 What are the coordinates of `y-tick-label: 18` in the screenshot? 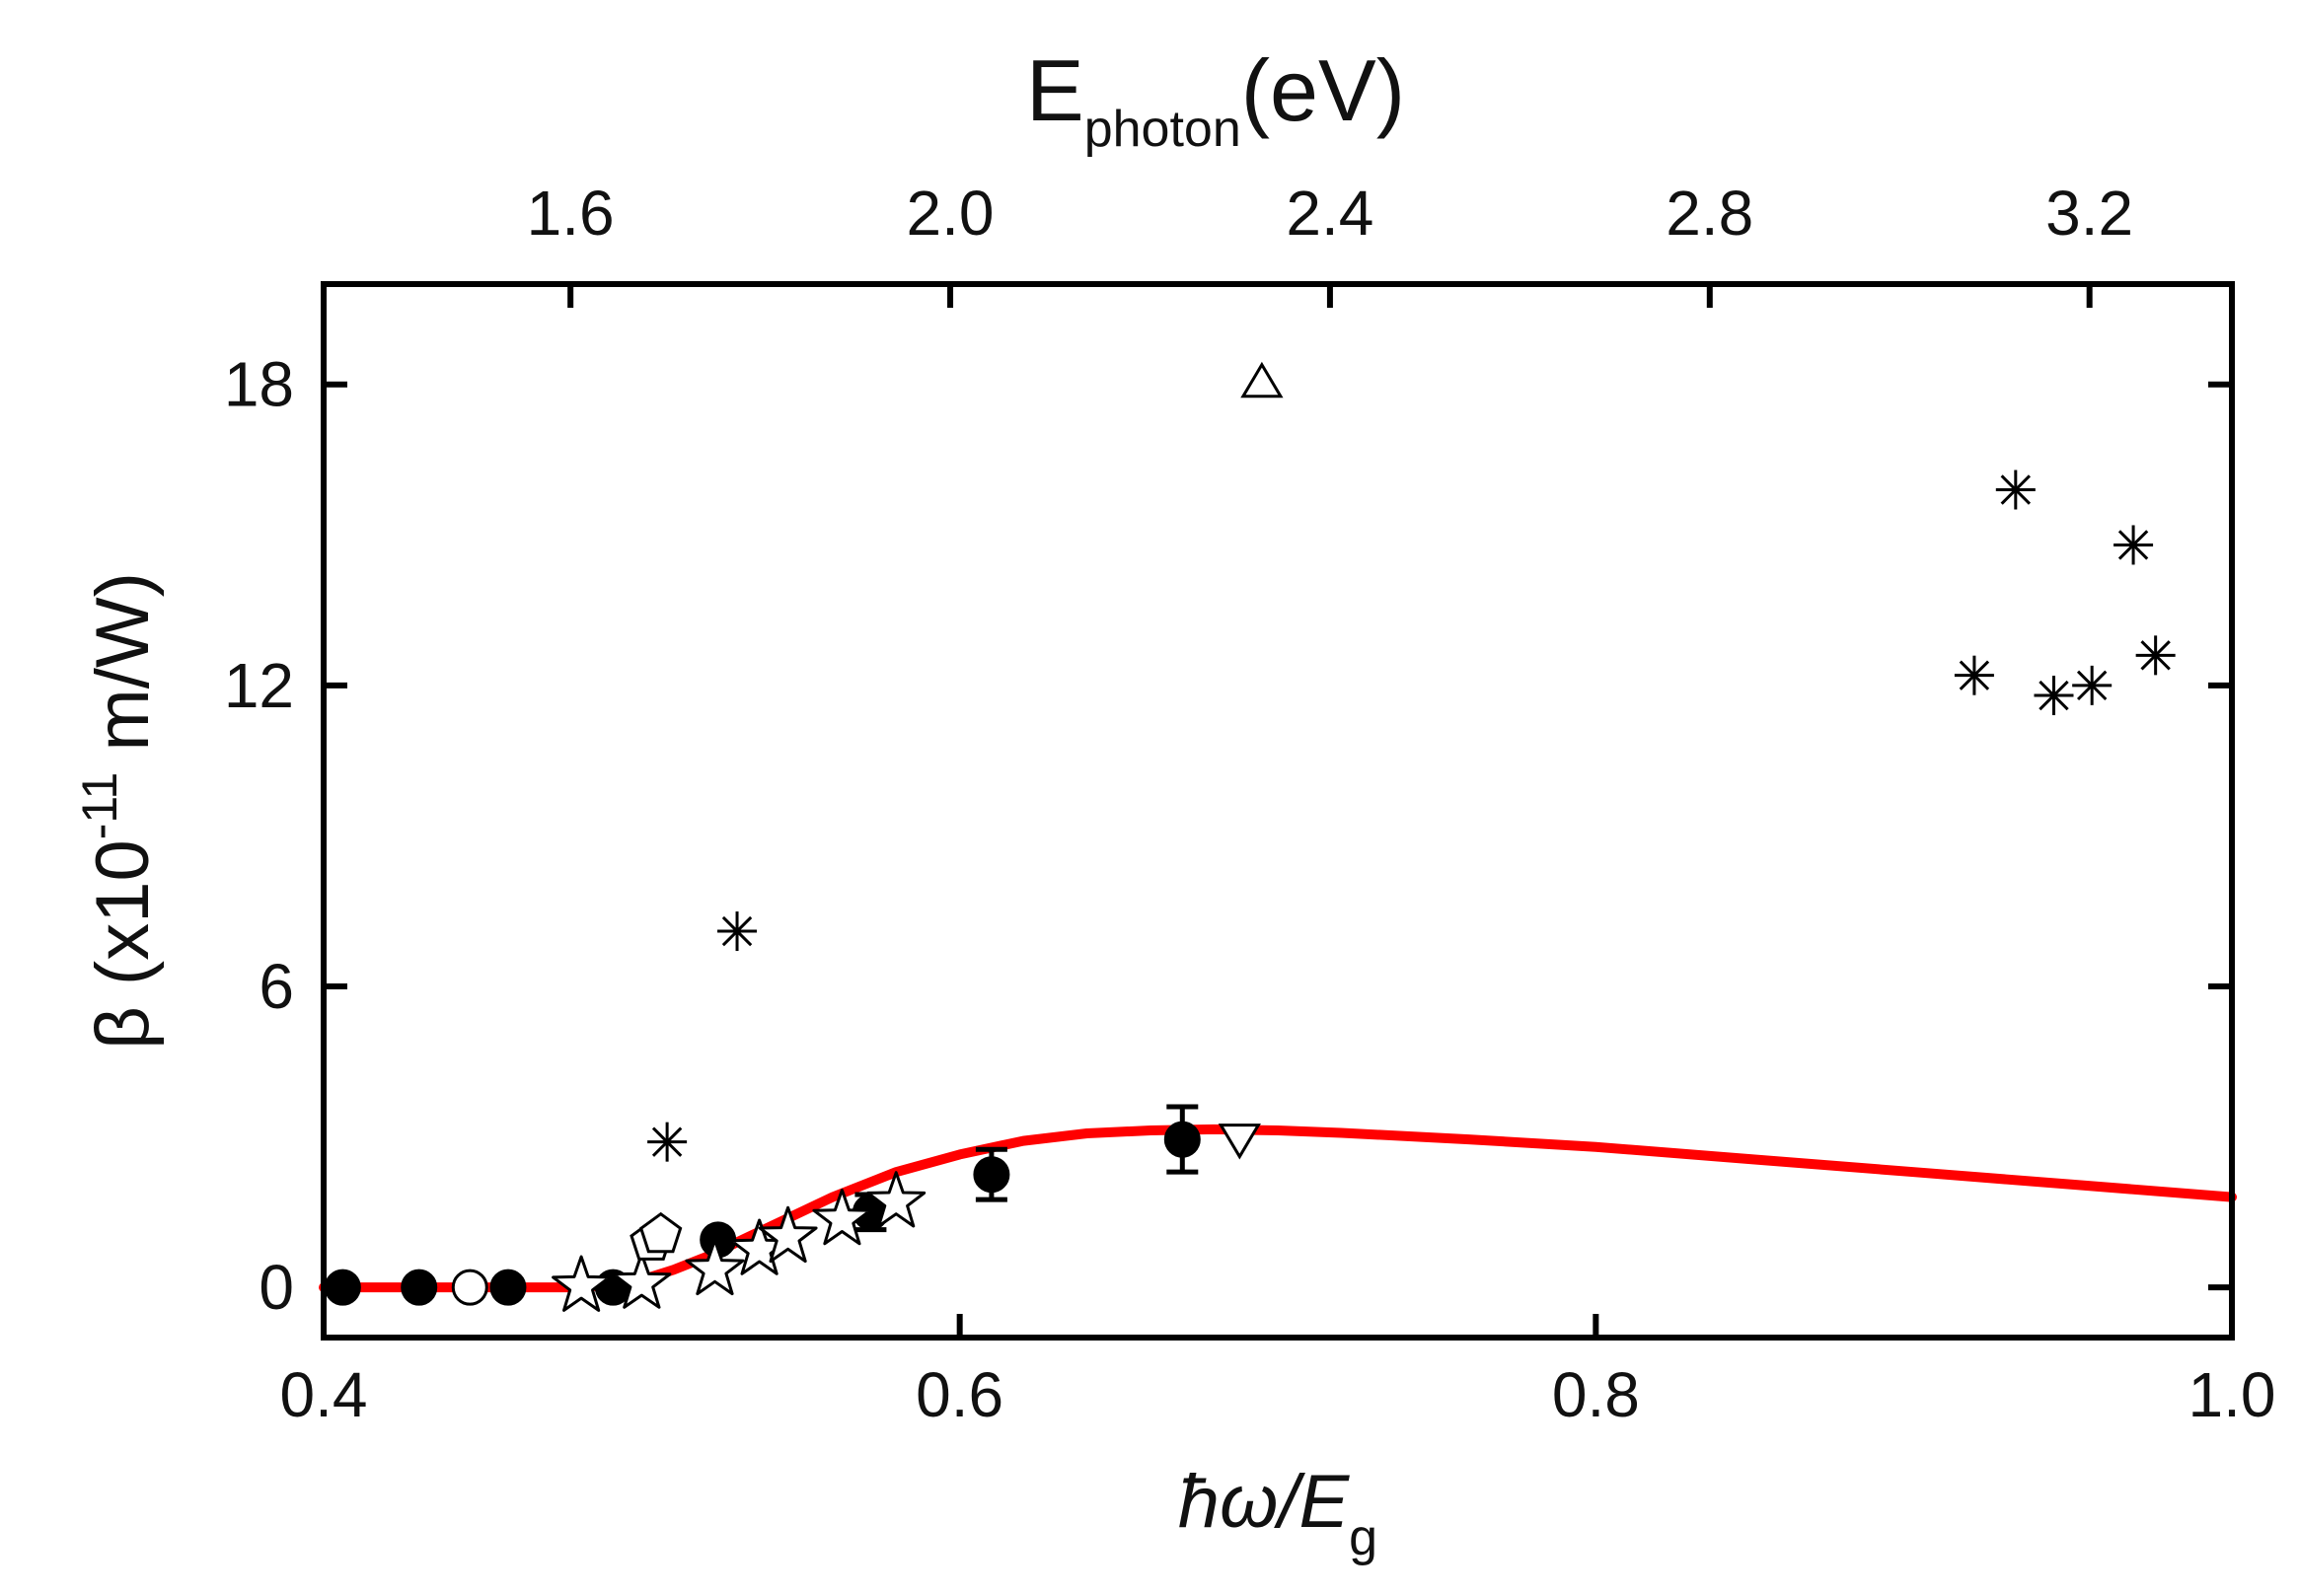 It's located at (259, 384).